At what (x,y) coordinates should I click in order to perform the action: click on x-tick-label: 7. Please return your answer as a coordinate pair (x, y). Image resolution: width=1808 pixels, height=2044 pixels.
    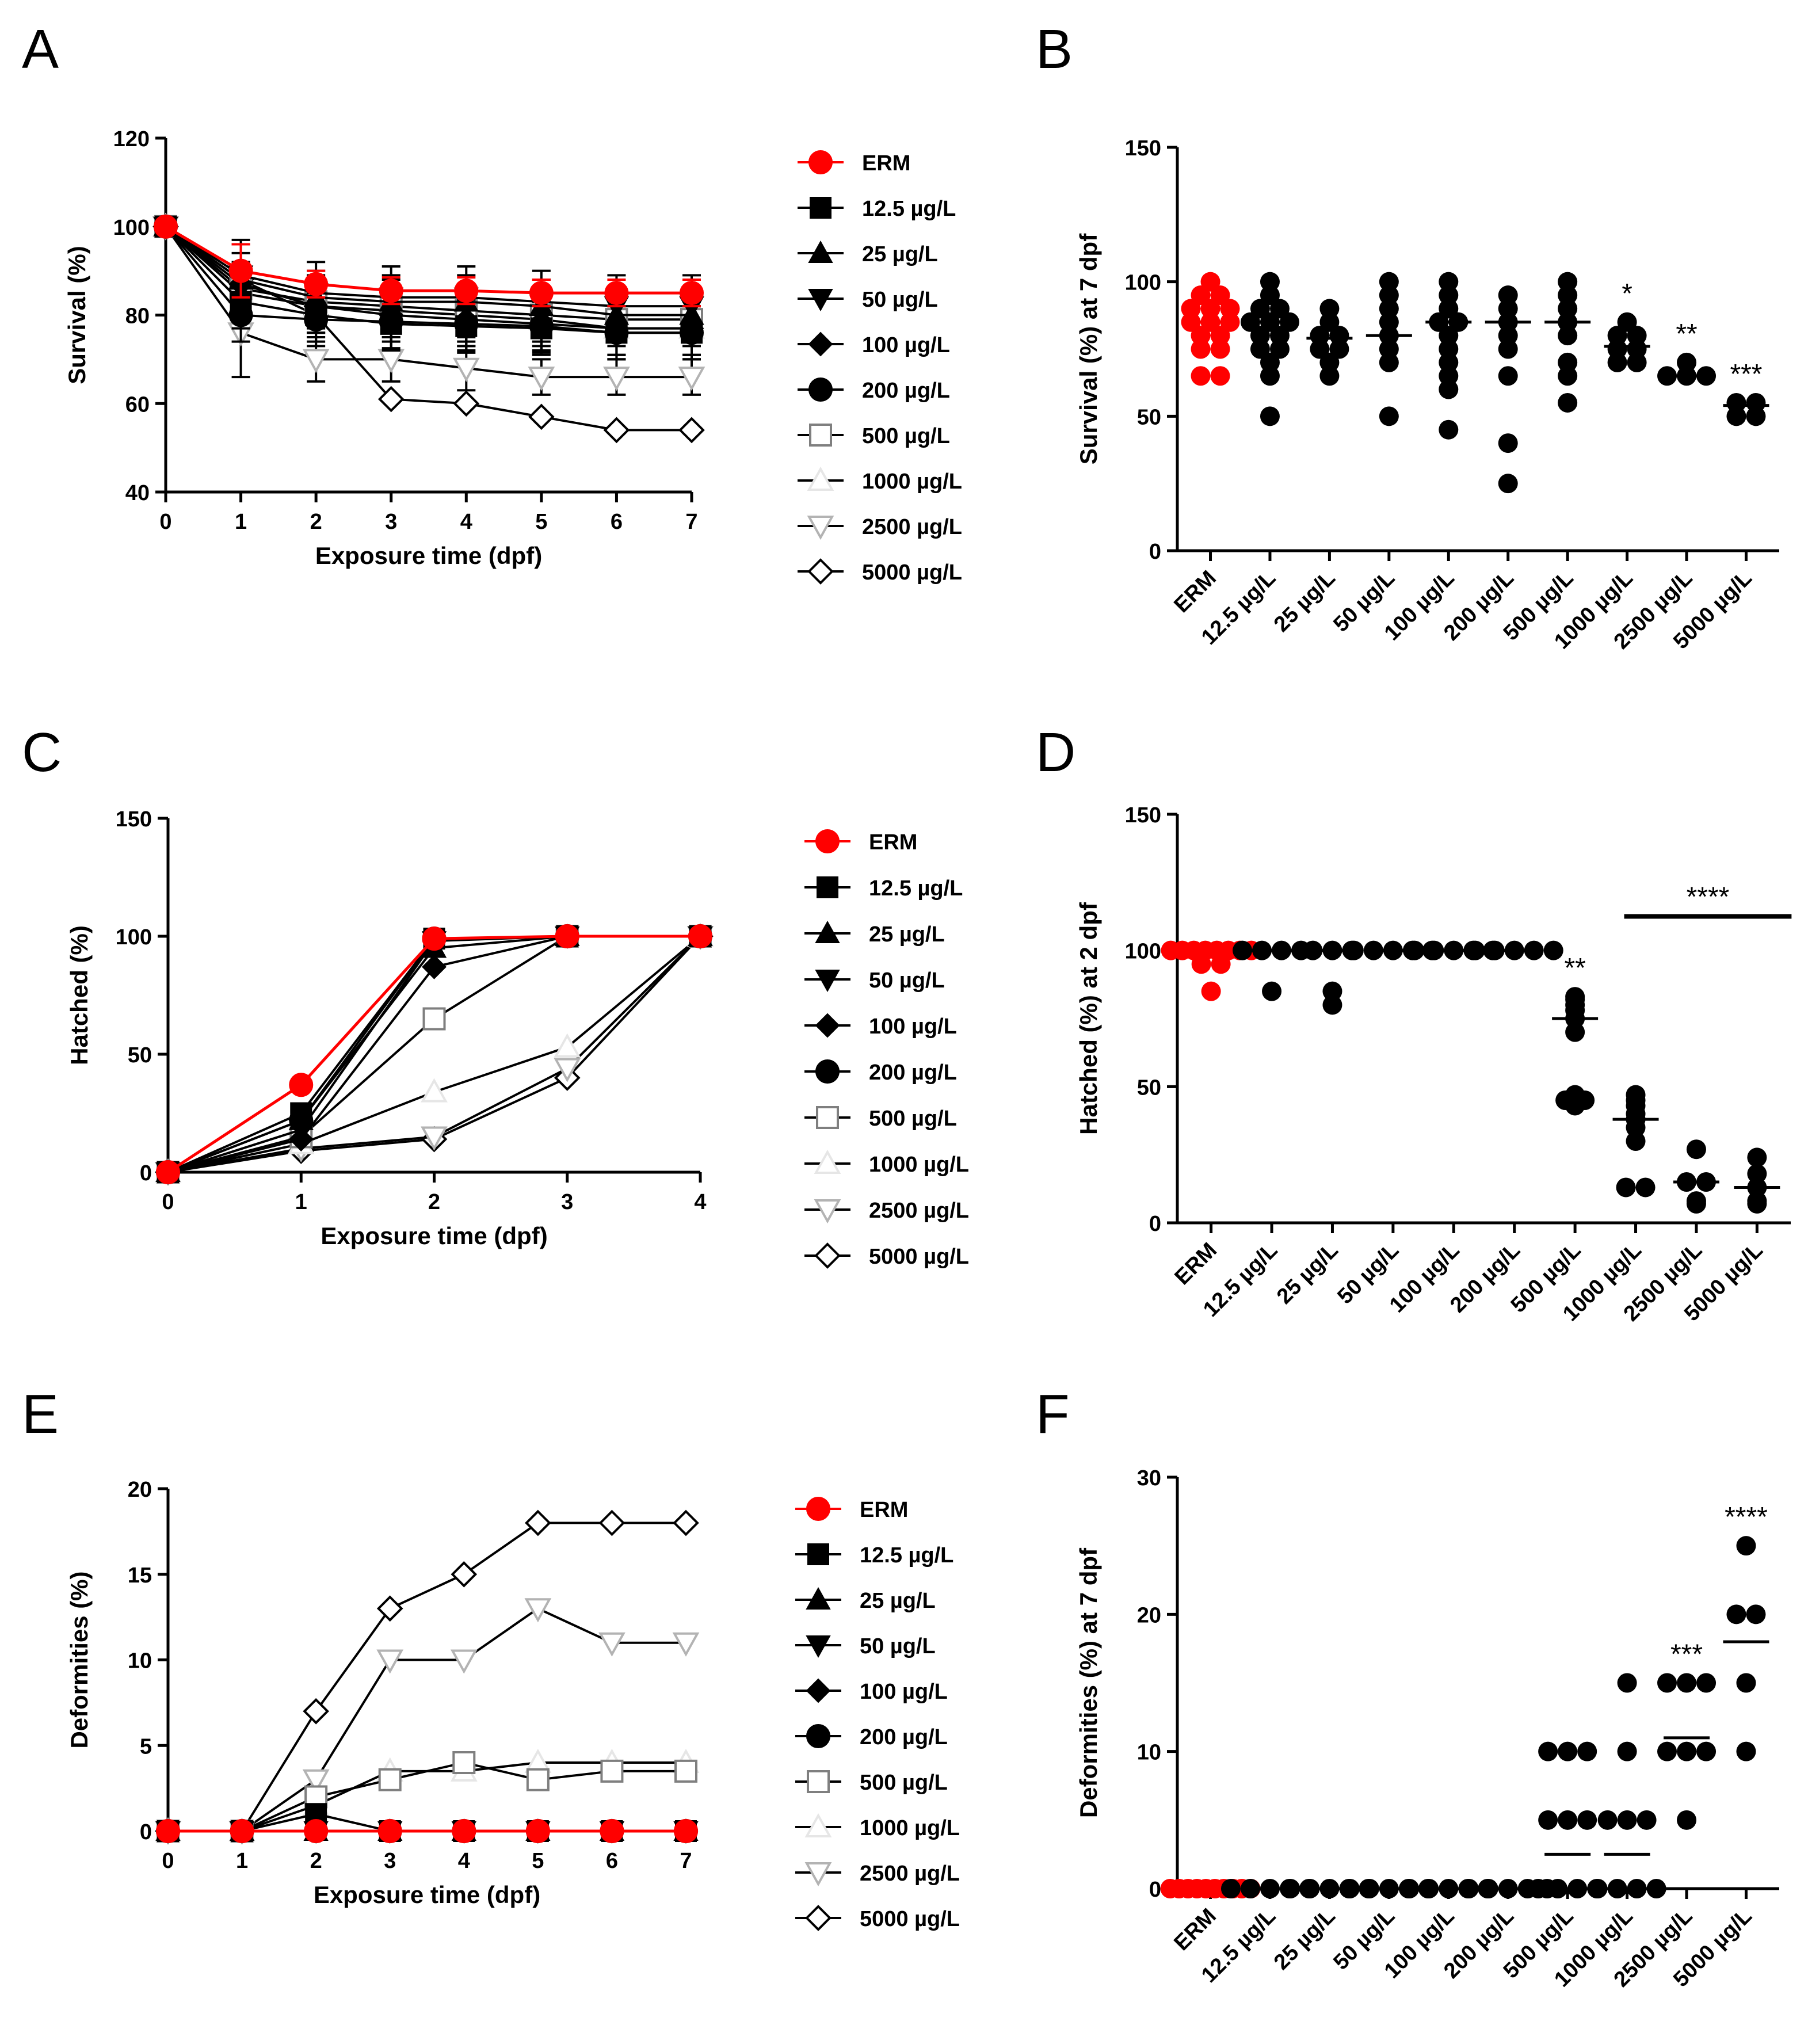
    Looking at the image, I should click on (686, 1861).